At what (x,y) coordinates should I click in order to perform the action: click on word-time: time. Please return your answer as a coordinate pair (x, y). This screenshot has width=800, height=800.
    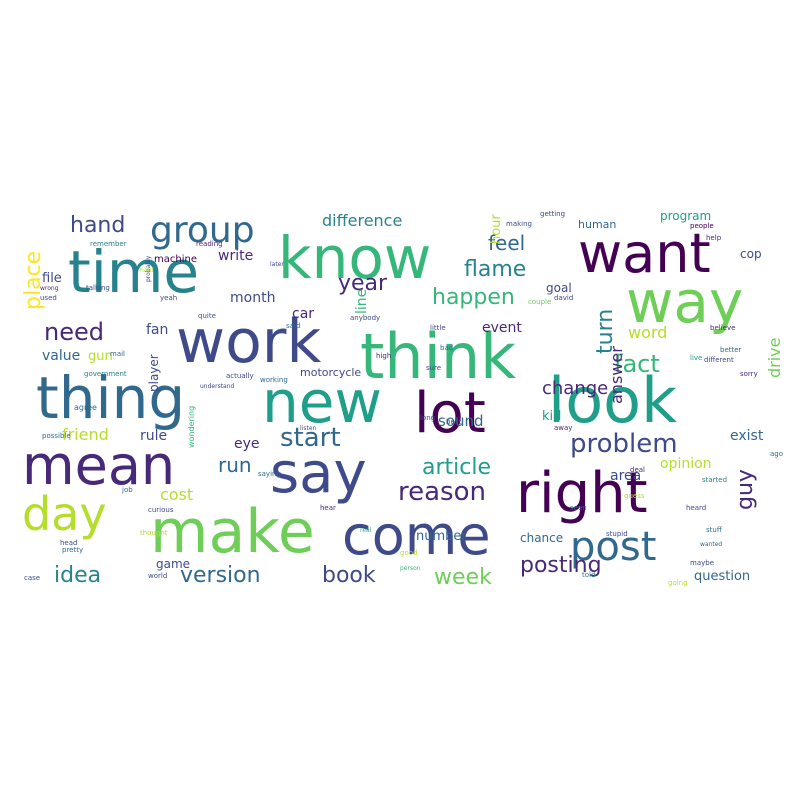
    Looking at the image, I should click on (133, 272).